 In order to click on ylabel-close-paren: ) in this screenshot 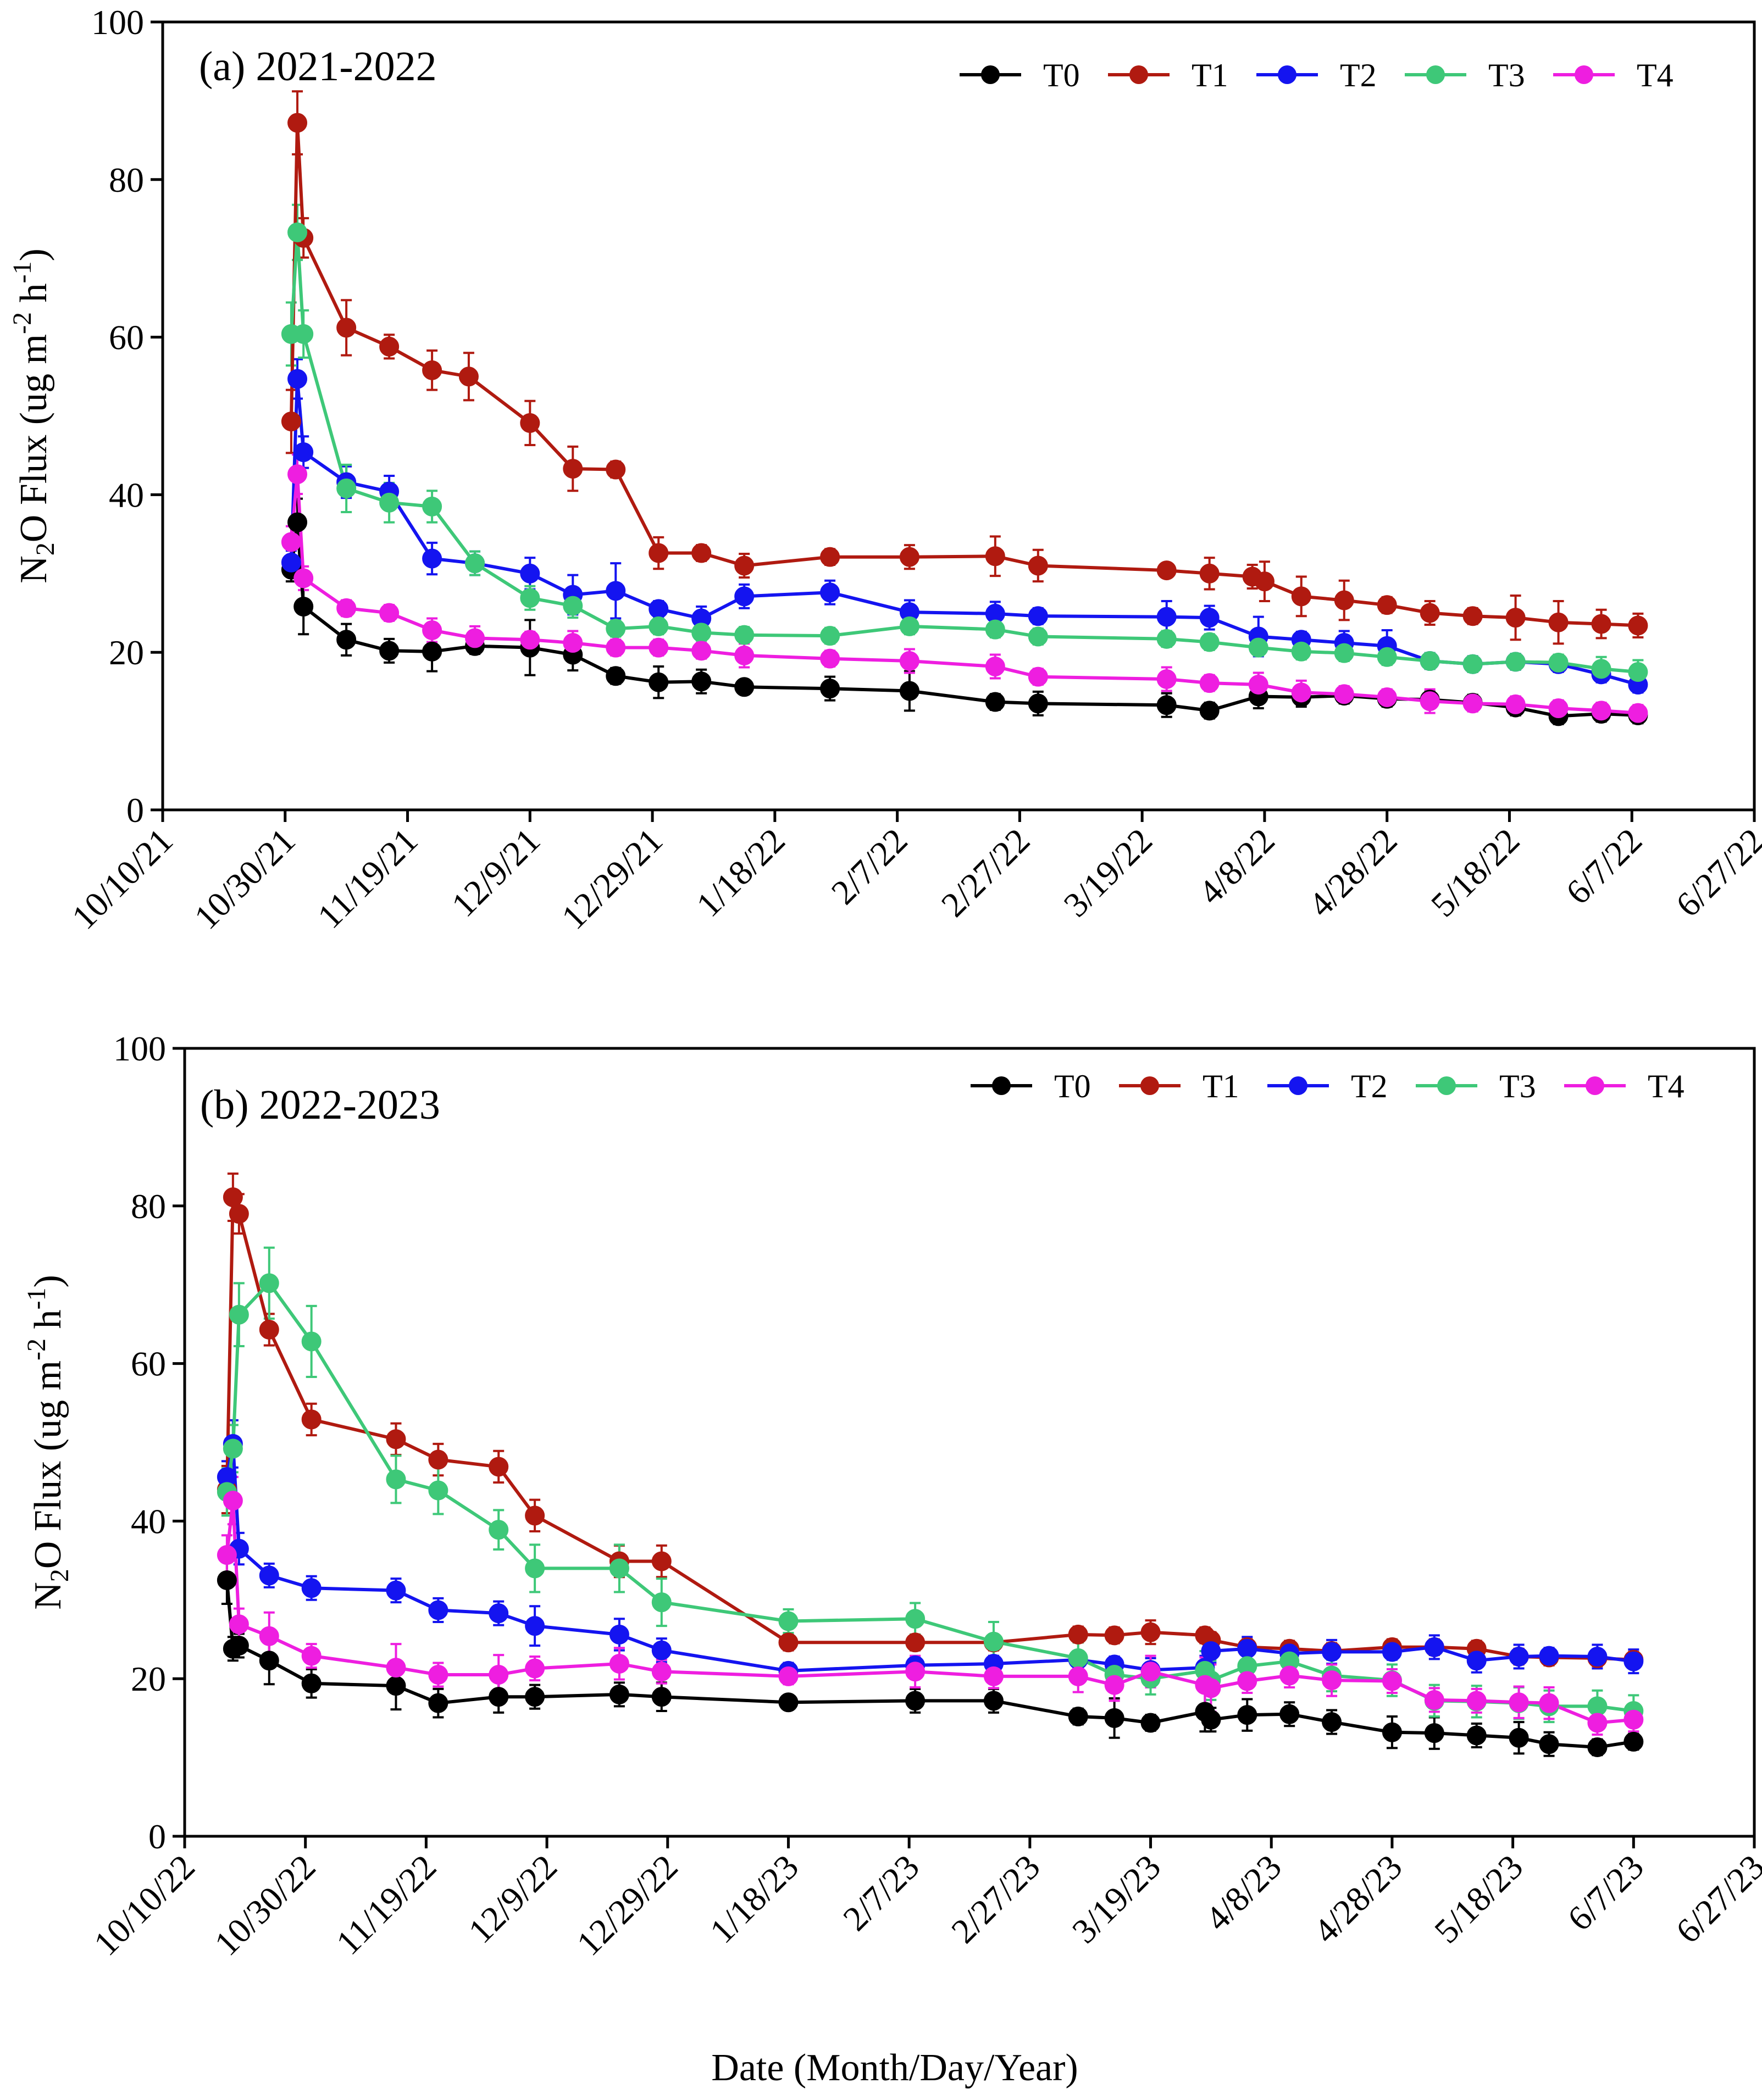, I will do `click(48, 1281)`.